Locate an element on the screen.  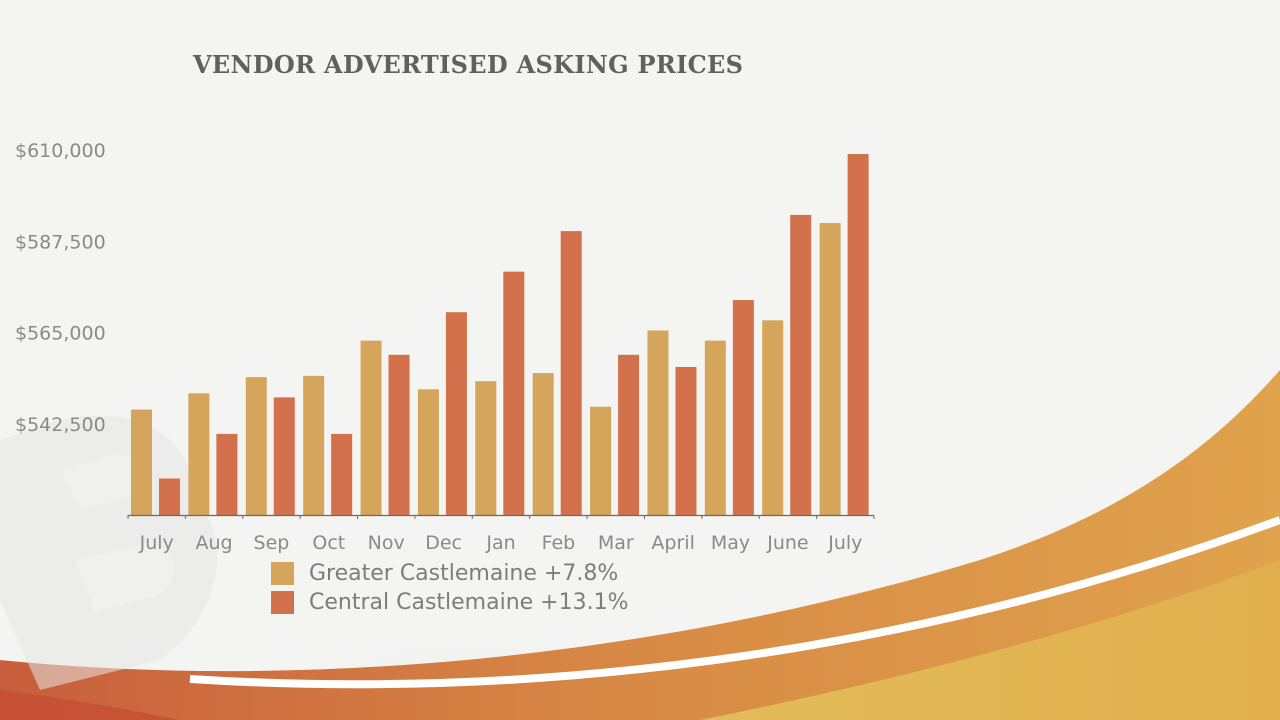
legend-item-greater-castlemaine: Greater Castlemaine +7.8% is located at coordinates (450, 573).